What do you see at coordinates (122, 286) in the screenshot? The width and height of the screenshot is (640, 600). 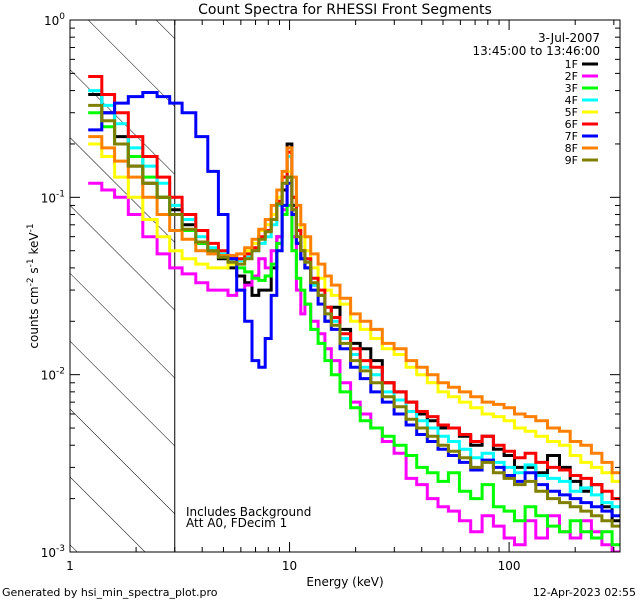 I see `hatched-energy-region` at bounding box center [122, 286].